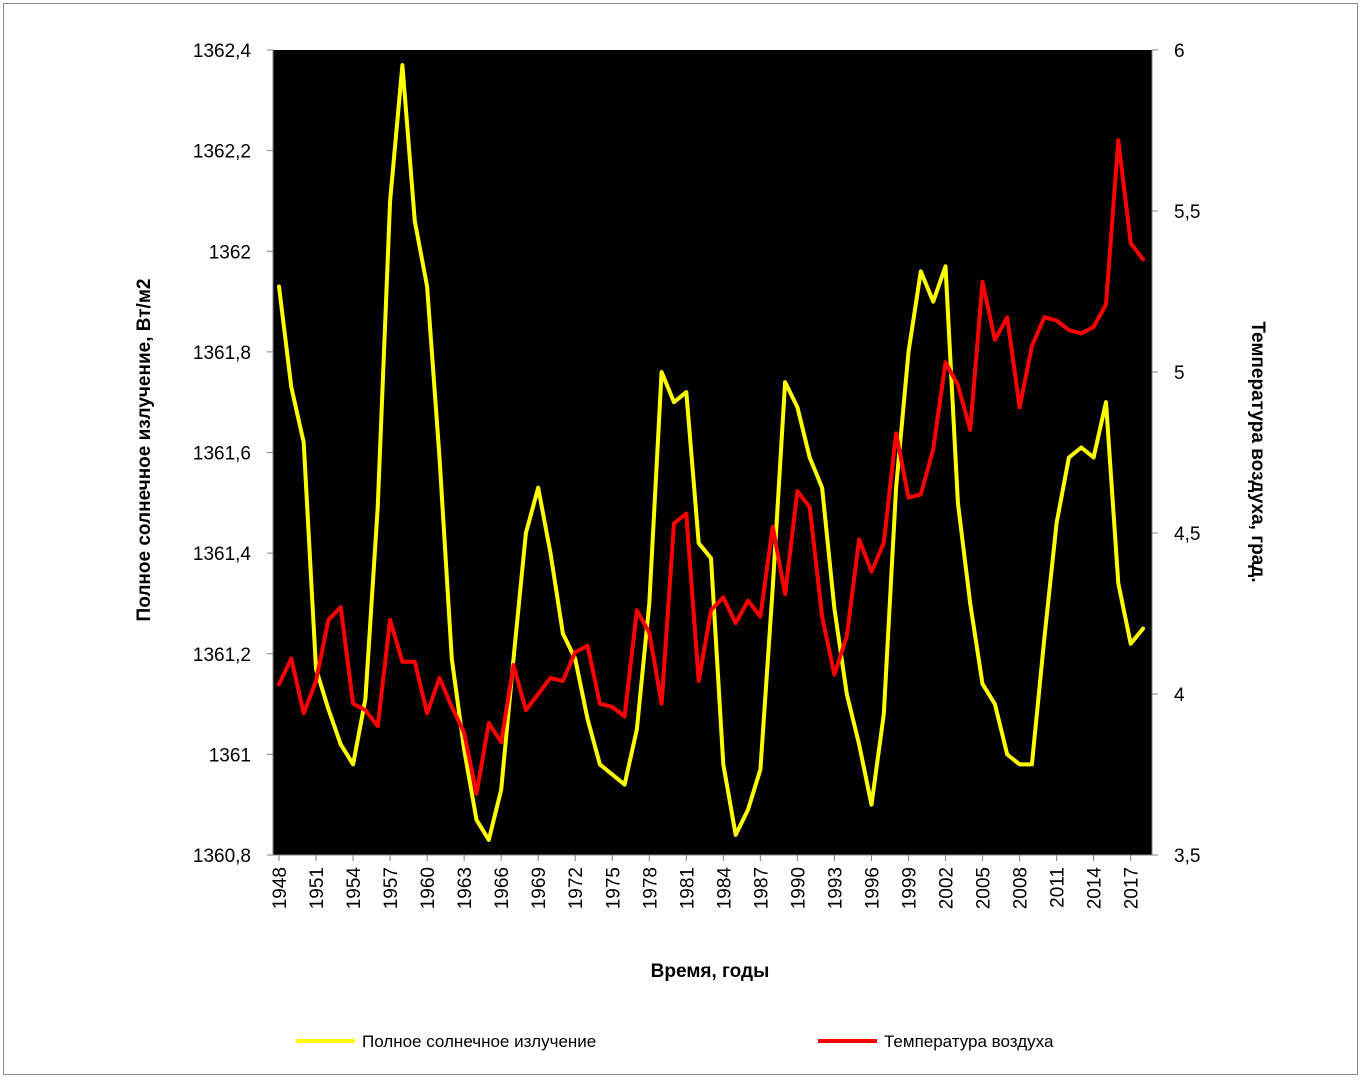 This screenshot has width=1363, height=1080. Describe the element at coordinates (687, 888) in the screenshot. I see `x-tick-label: 1981` at that location.